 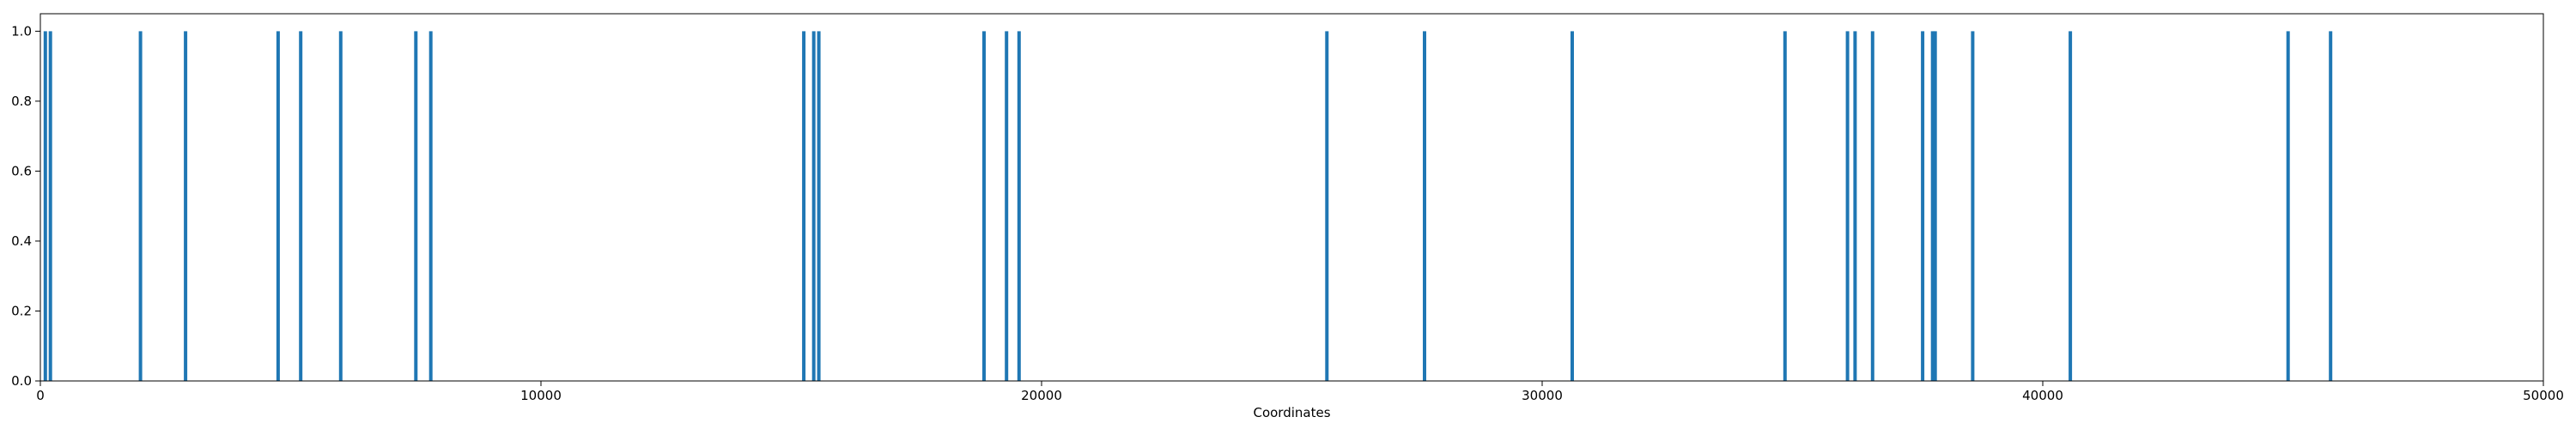 What do you see at coordinates (40, 395) in the screenshot?
I see `x-tick-label: 0` at bounding box center [40, 395].